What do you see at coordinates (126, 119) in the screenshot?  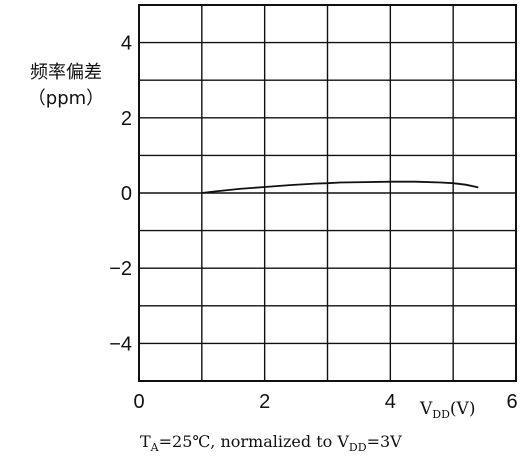 I see `y-tick-label: 2` at bounding box center [126, 119].